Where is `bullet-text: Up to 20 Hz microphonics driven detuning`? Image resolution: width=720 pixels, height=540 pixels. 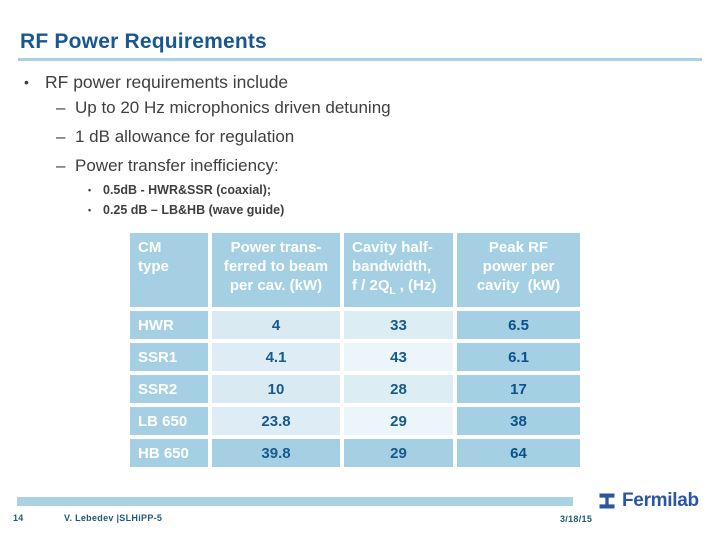 bullet-text: Up to 20 Hz microphonics driven detuning is located at coordinates (233, 107).